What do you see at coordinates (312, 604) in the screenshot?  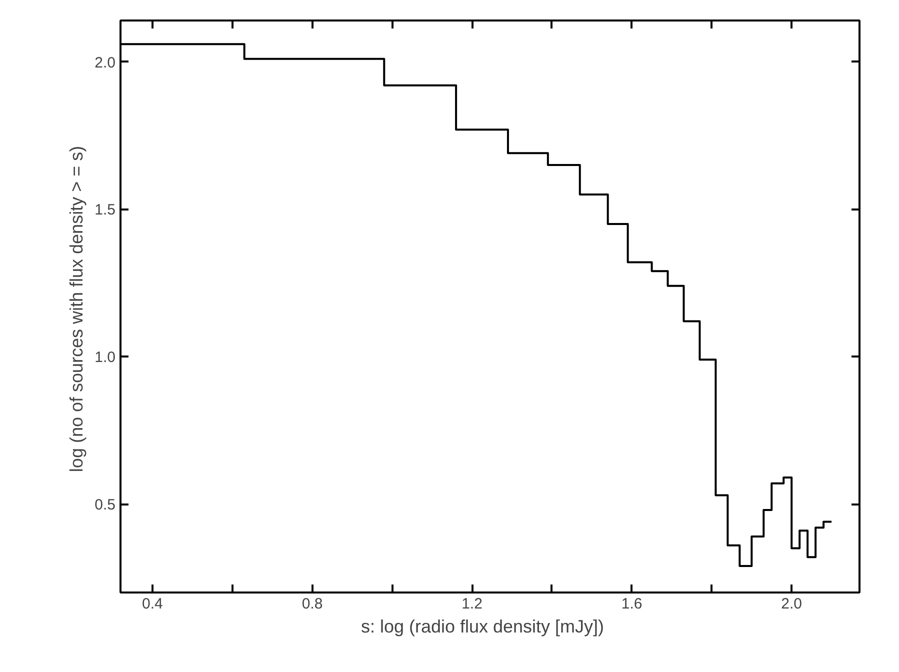 I see `x-tick-label: 0.8` at bounding box center [312, 604].